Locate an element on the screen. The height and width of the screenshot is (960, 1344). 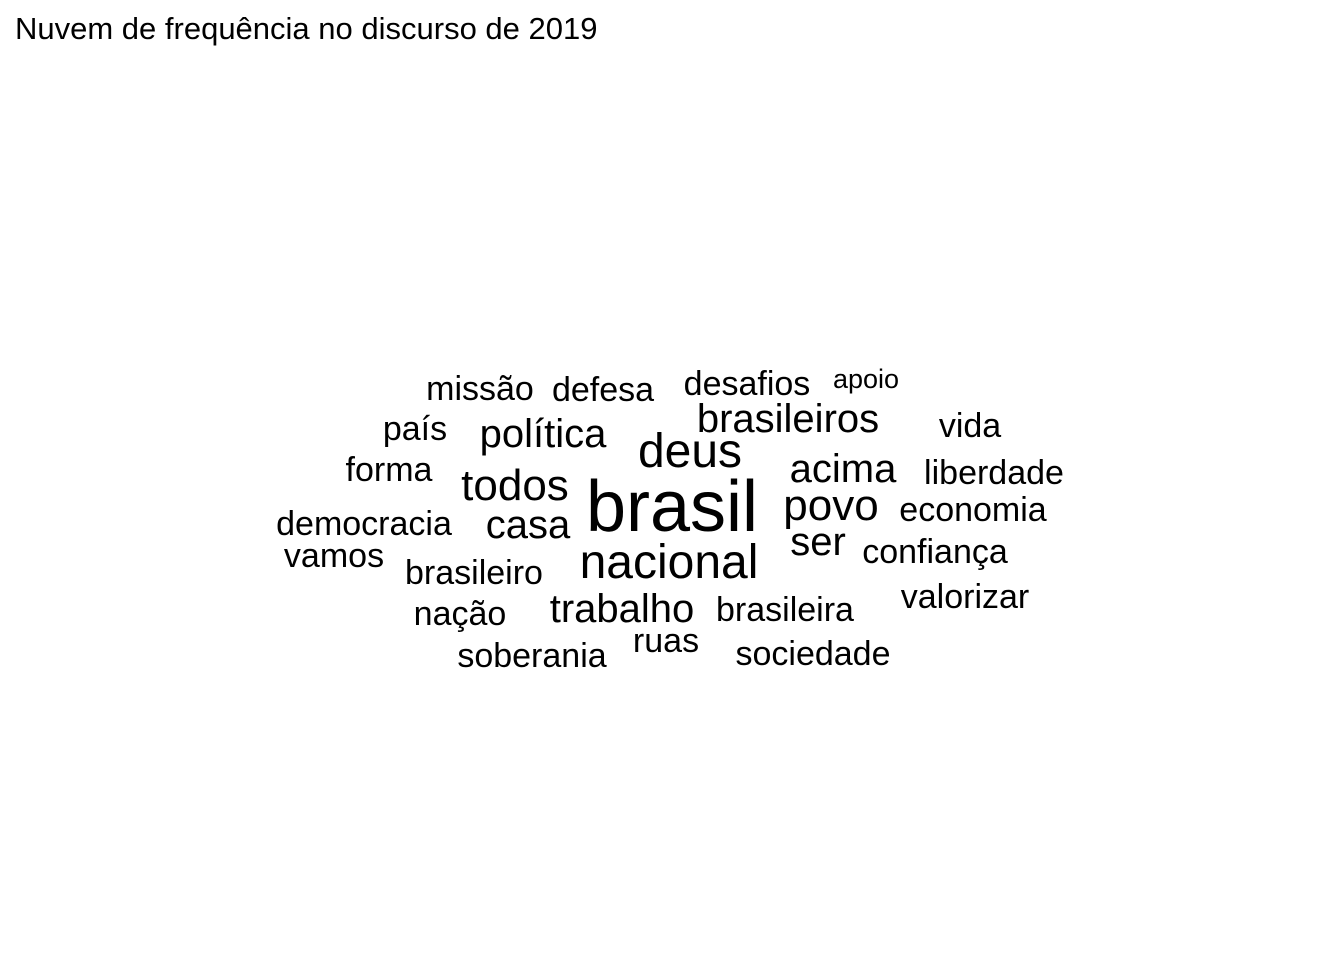
cloud-word-desafios: desafios is located at coordinates (747, 384).